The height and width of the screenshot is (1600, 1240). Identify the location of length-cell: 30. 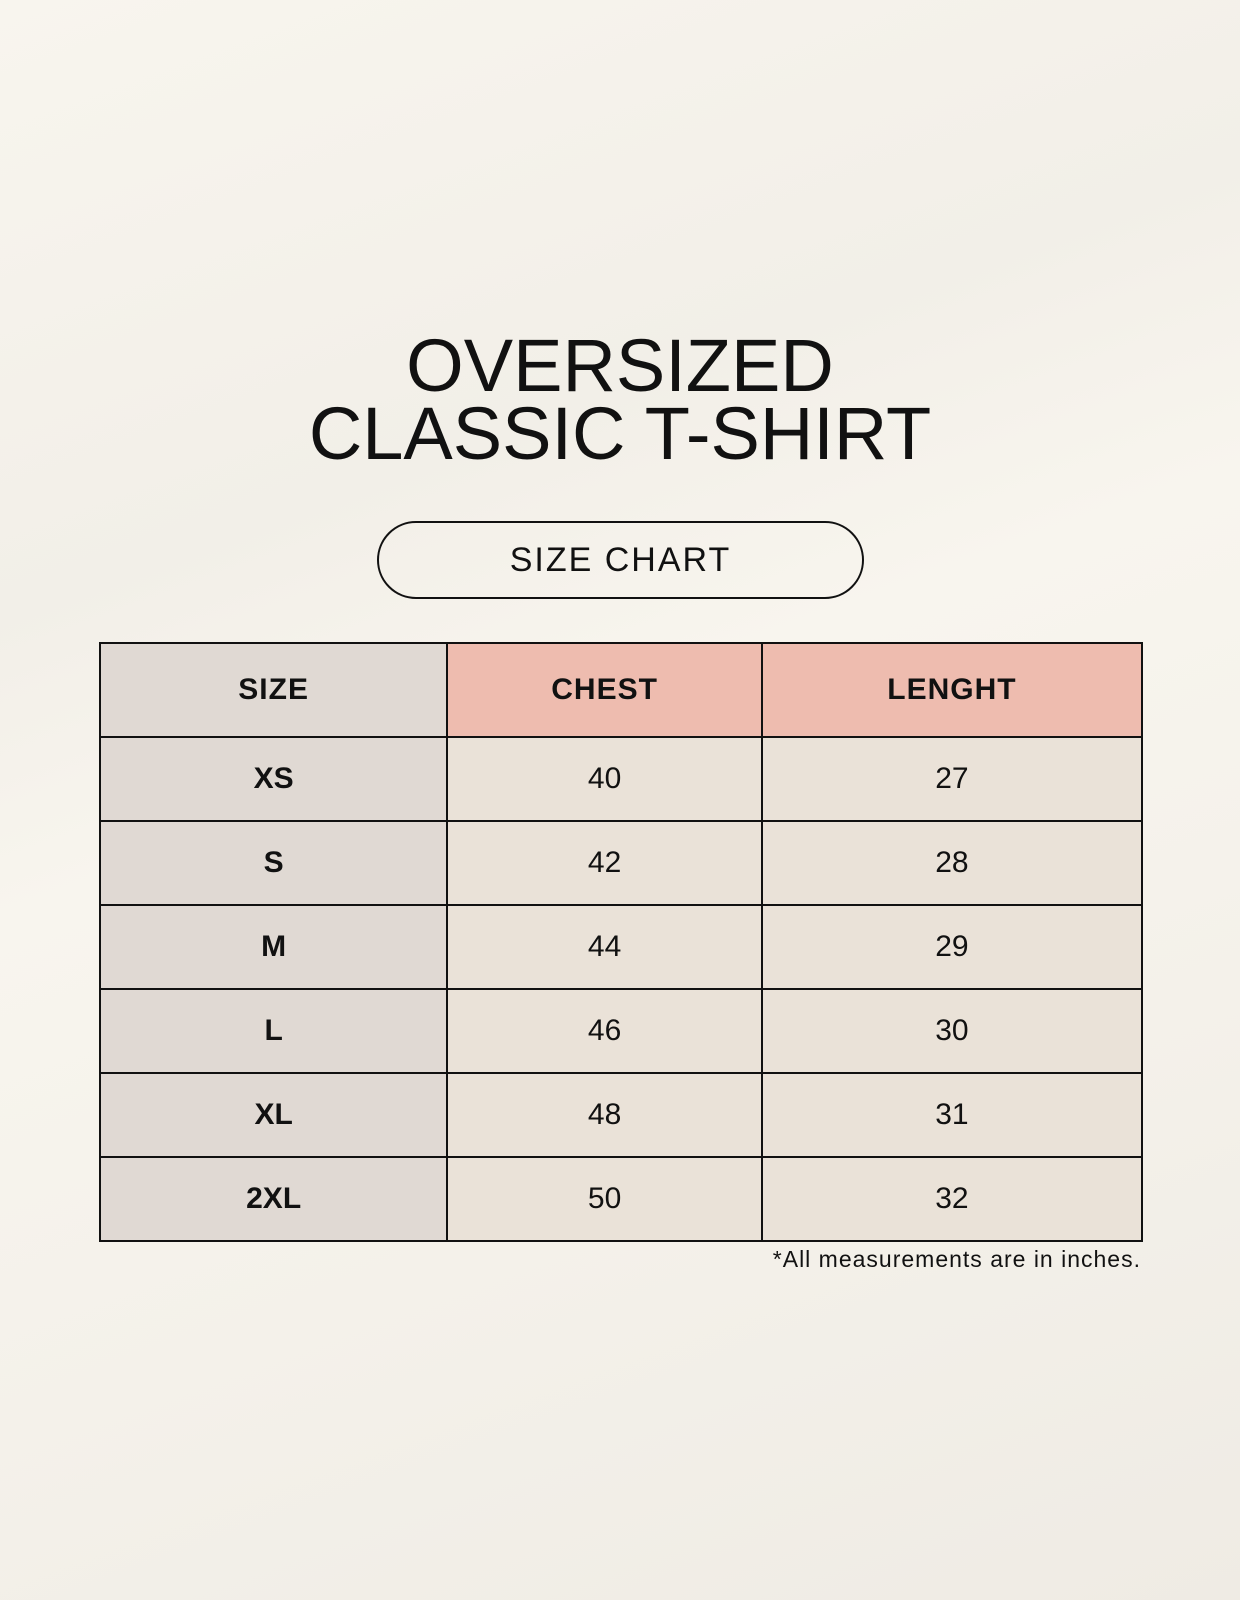
(952, 1031).